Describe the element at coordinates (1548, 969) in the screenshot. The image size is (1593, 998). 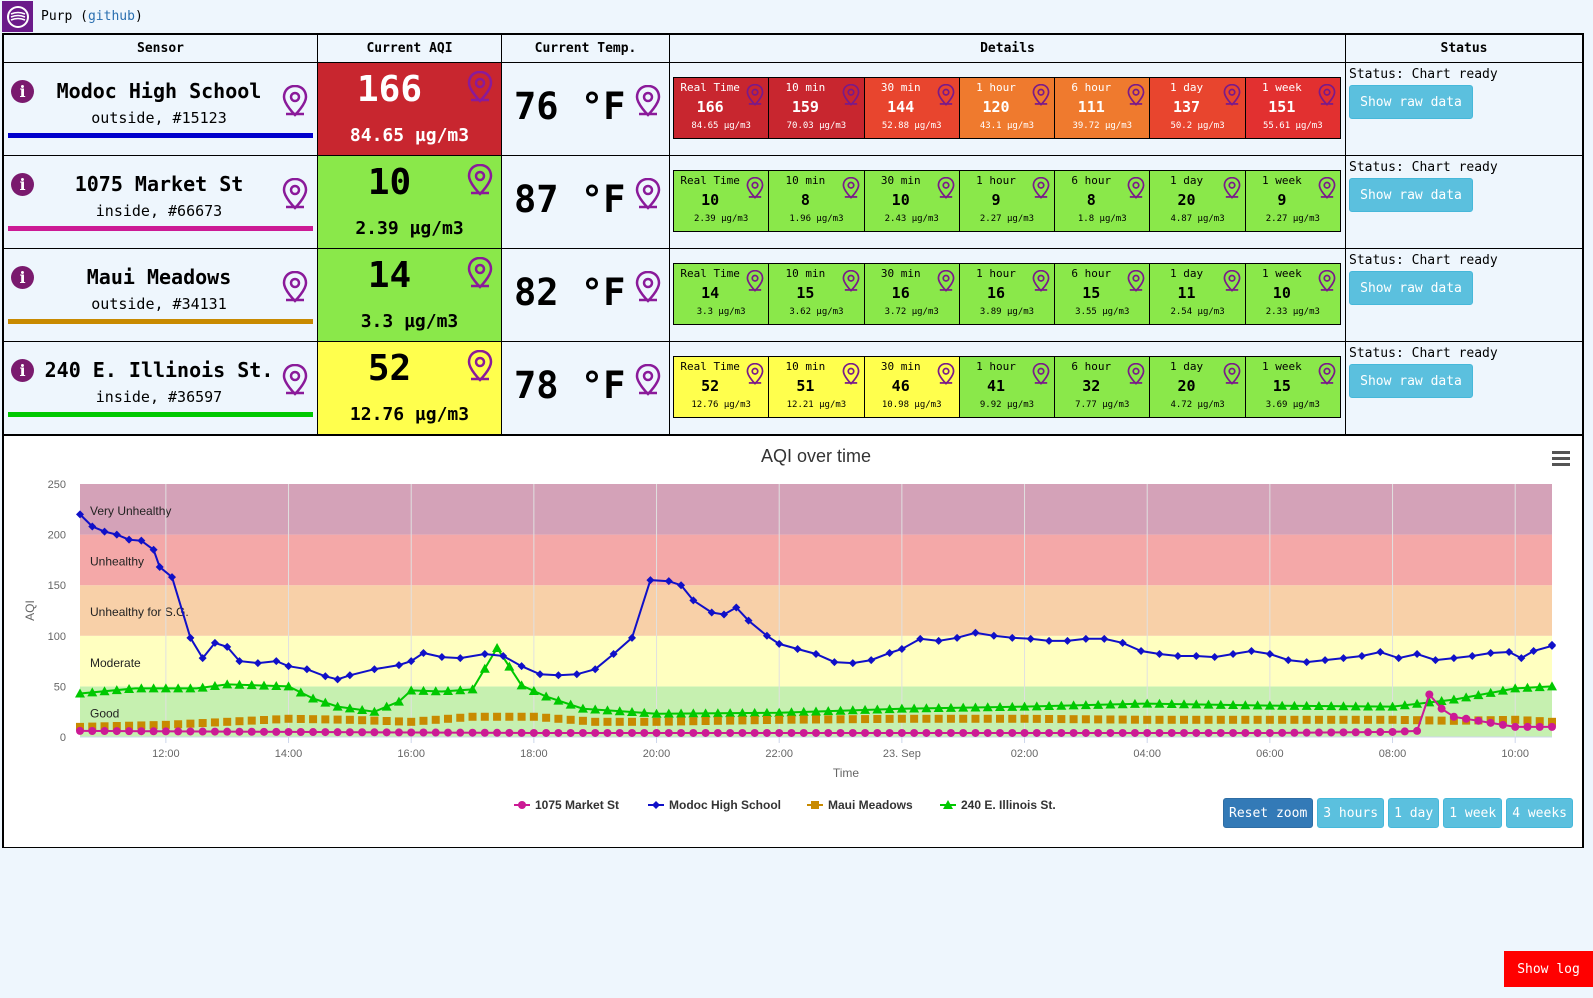
I see `show-log-button: Show log` at that location.